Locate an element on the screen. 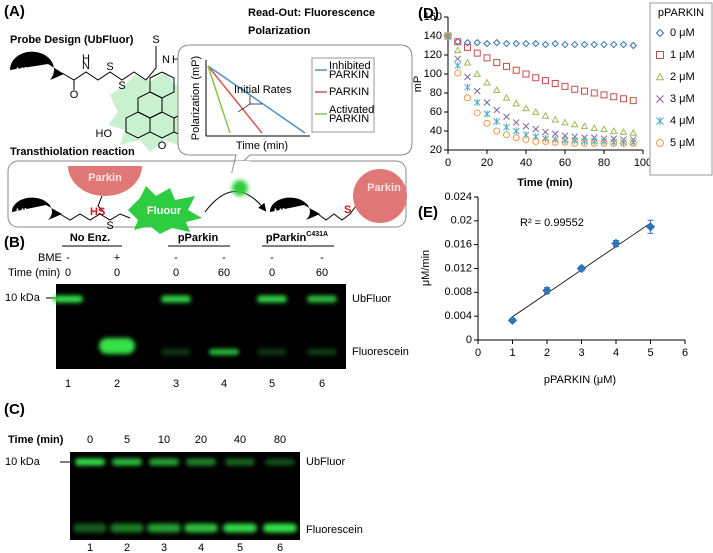 The width and height of the screenshot is (713, 553). y-tick-label: 40 is located at coordinates (436, 131).